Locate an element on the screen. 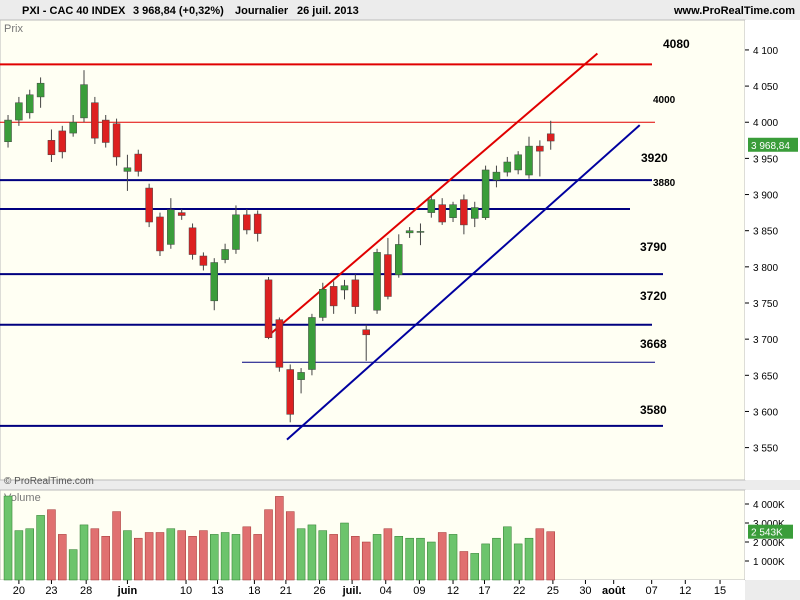 The width and height of the screenshot is (800, 600). y-tick-label: 4 000 is located at coordinates (765, 123).